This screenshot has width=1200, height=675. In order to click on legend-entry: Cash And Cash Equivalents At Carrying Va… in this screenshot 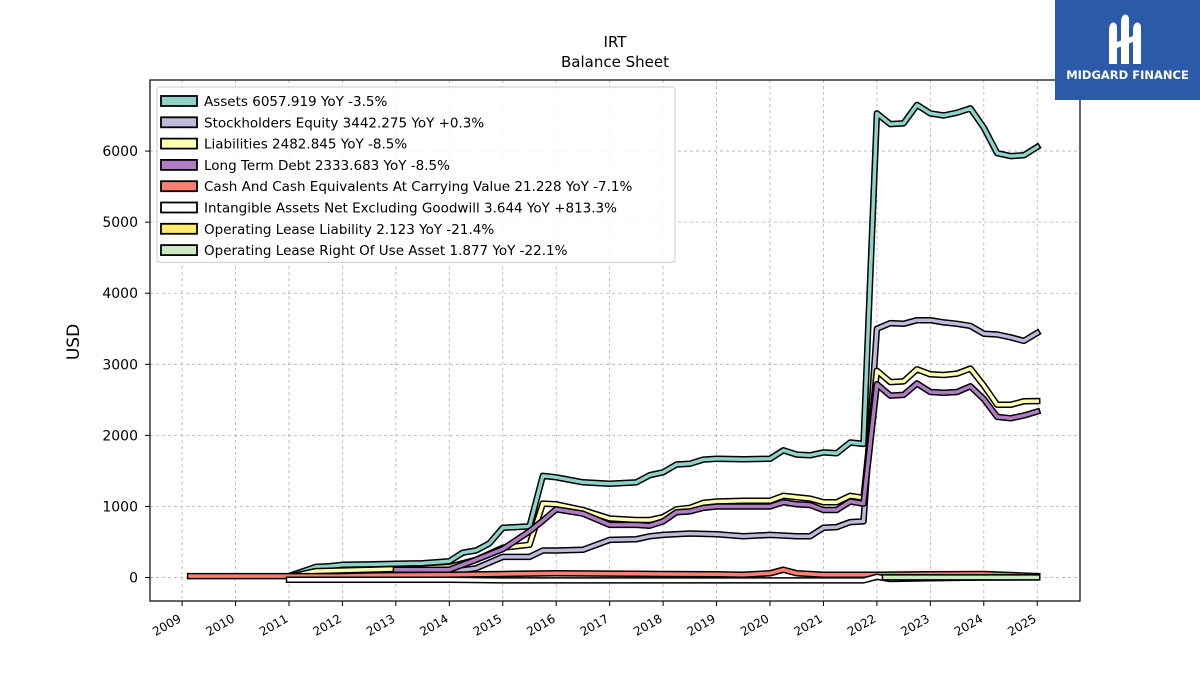, I will do `click(418, 187)`.